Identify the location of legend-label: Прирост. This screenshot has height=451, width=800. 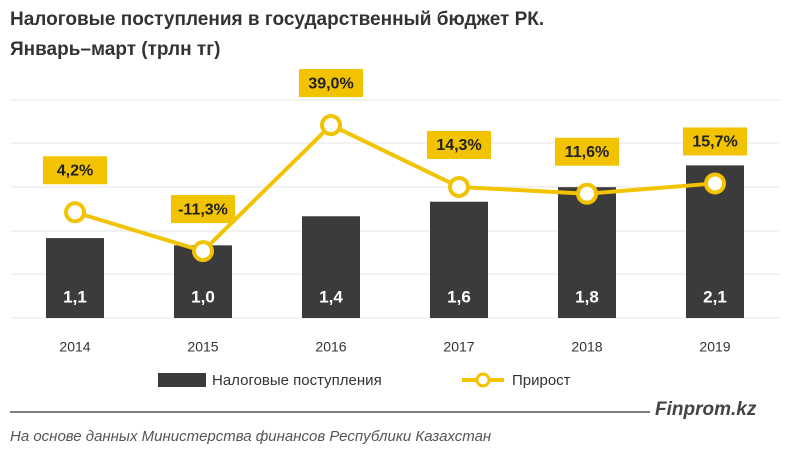
(541, 380).